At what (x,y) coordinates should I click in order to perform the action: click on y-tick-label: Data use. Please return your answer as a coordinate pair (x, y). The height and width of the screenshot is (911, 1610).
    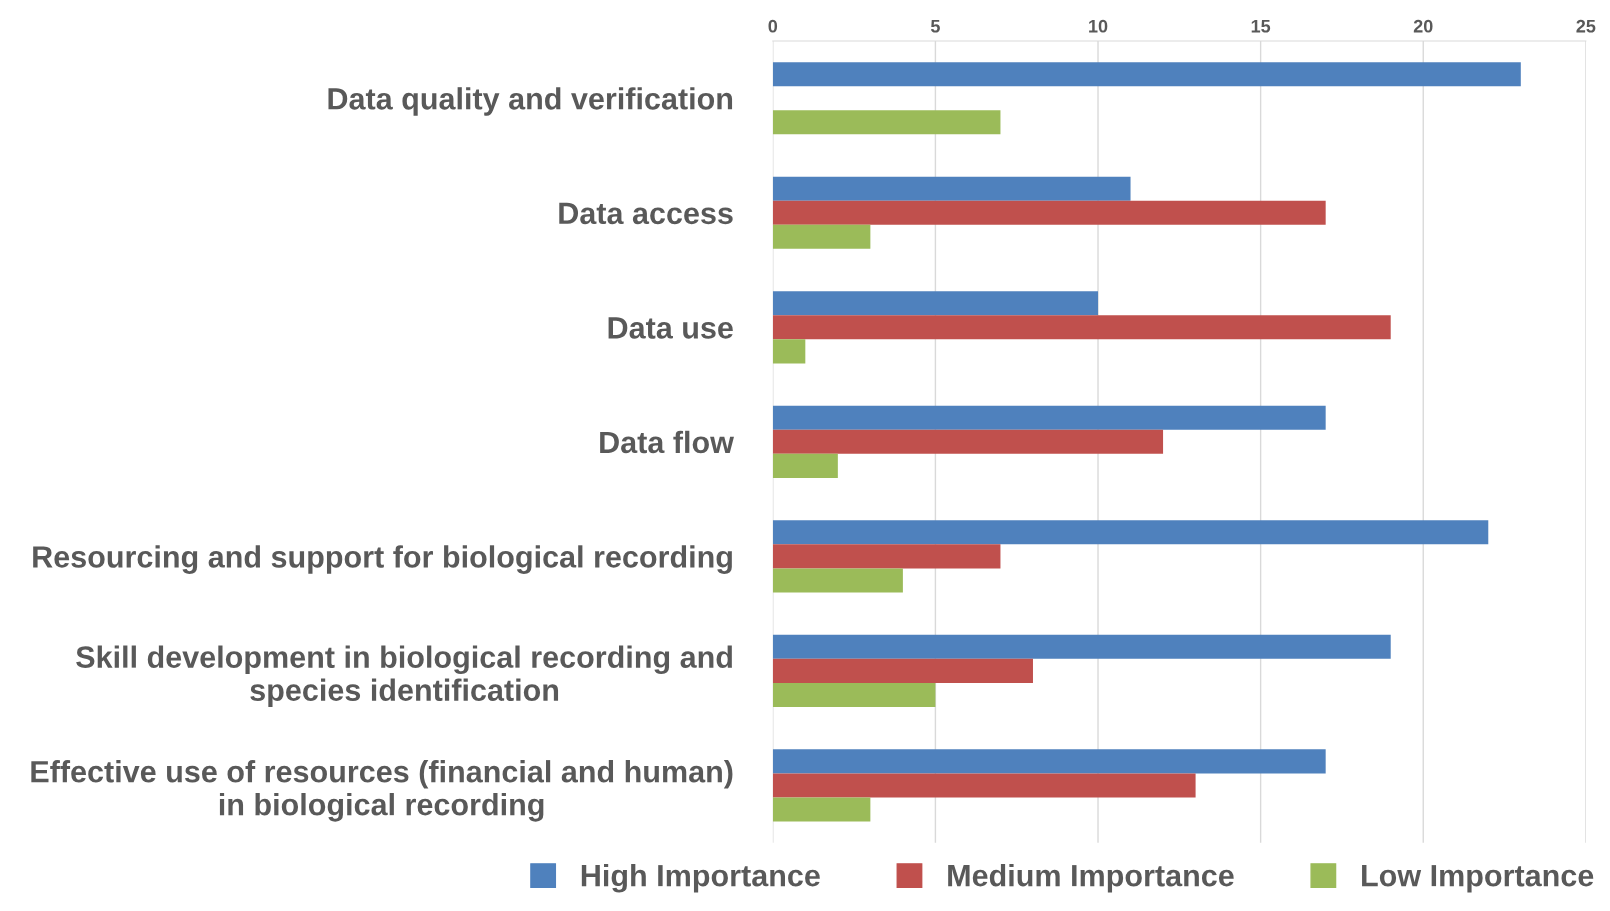
    Looking at the image, I should click on (670, 328).